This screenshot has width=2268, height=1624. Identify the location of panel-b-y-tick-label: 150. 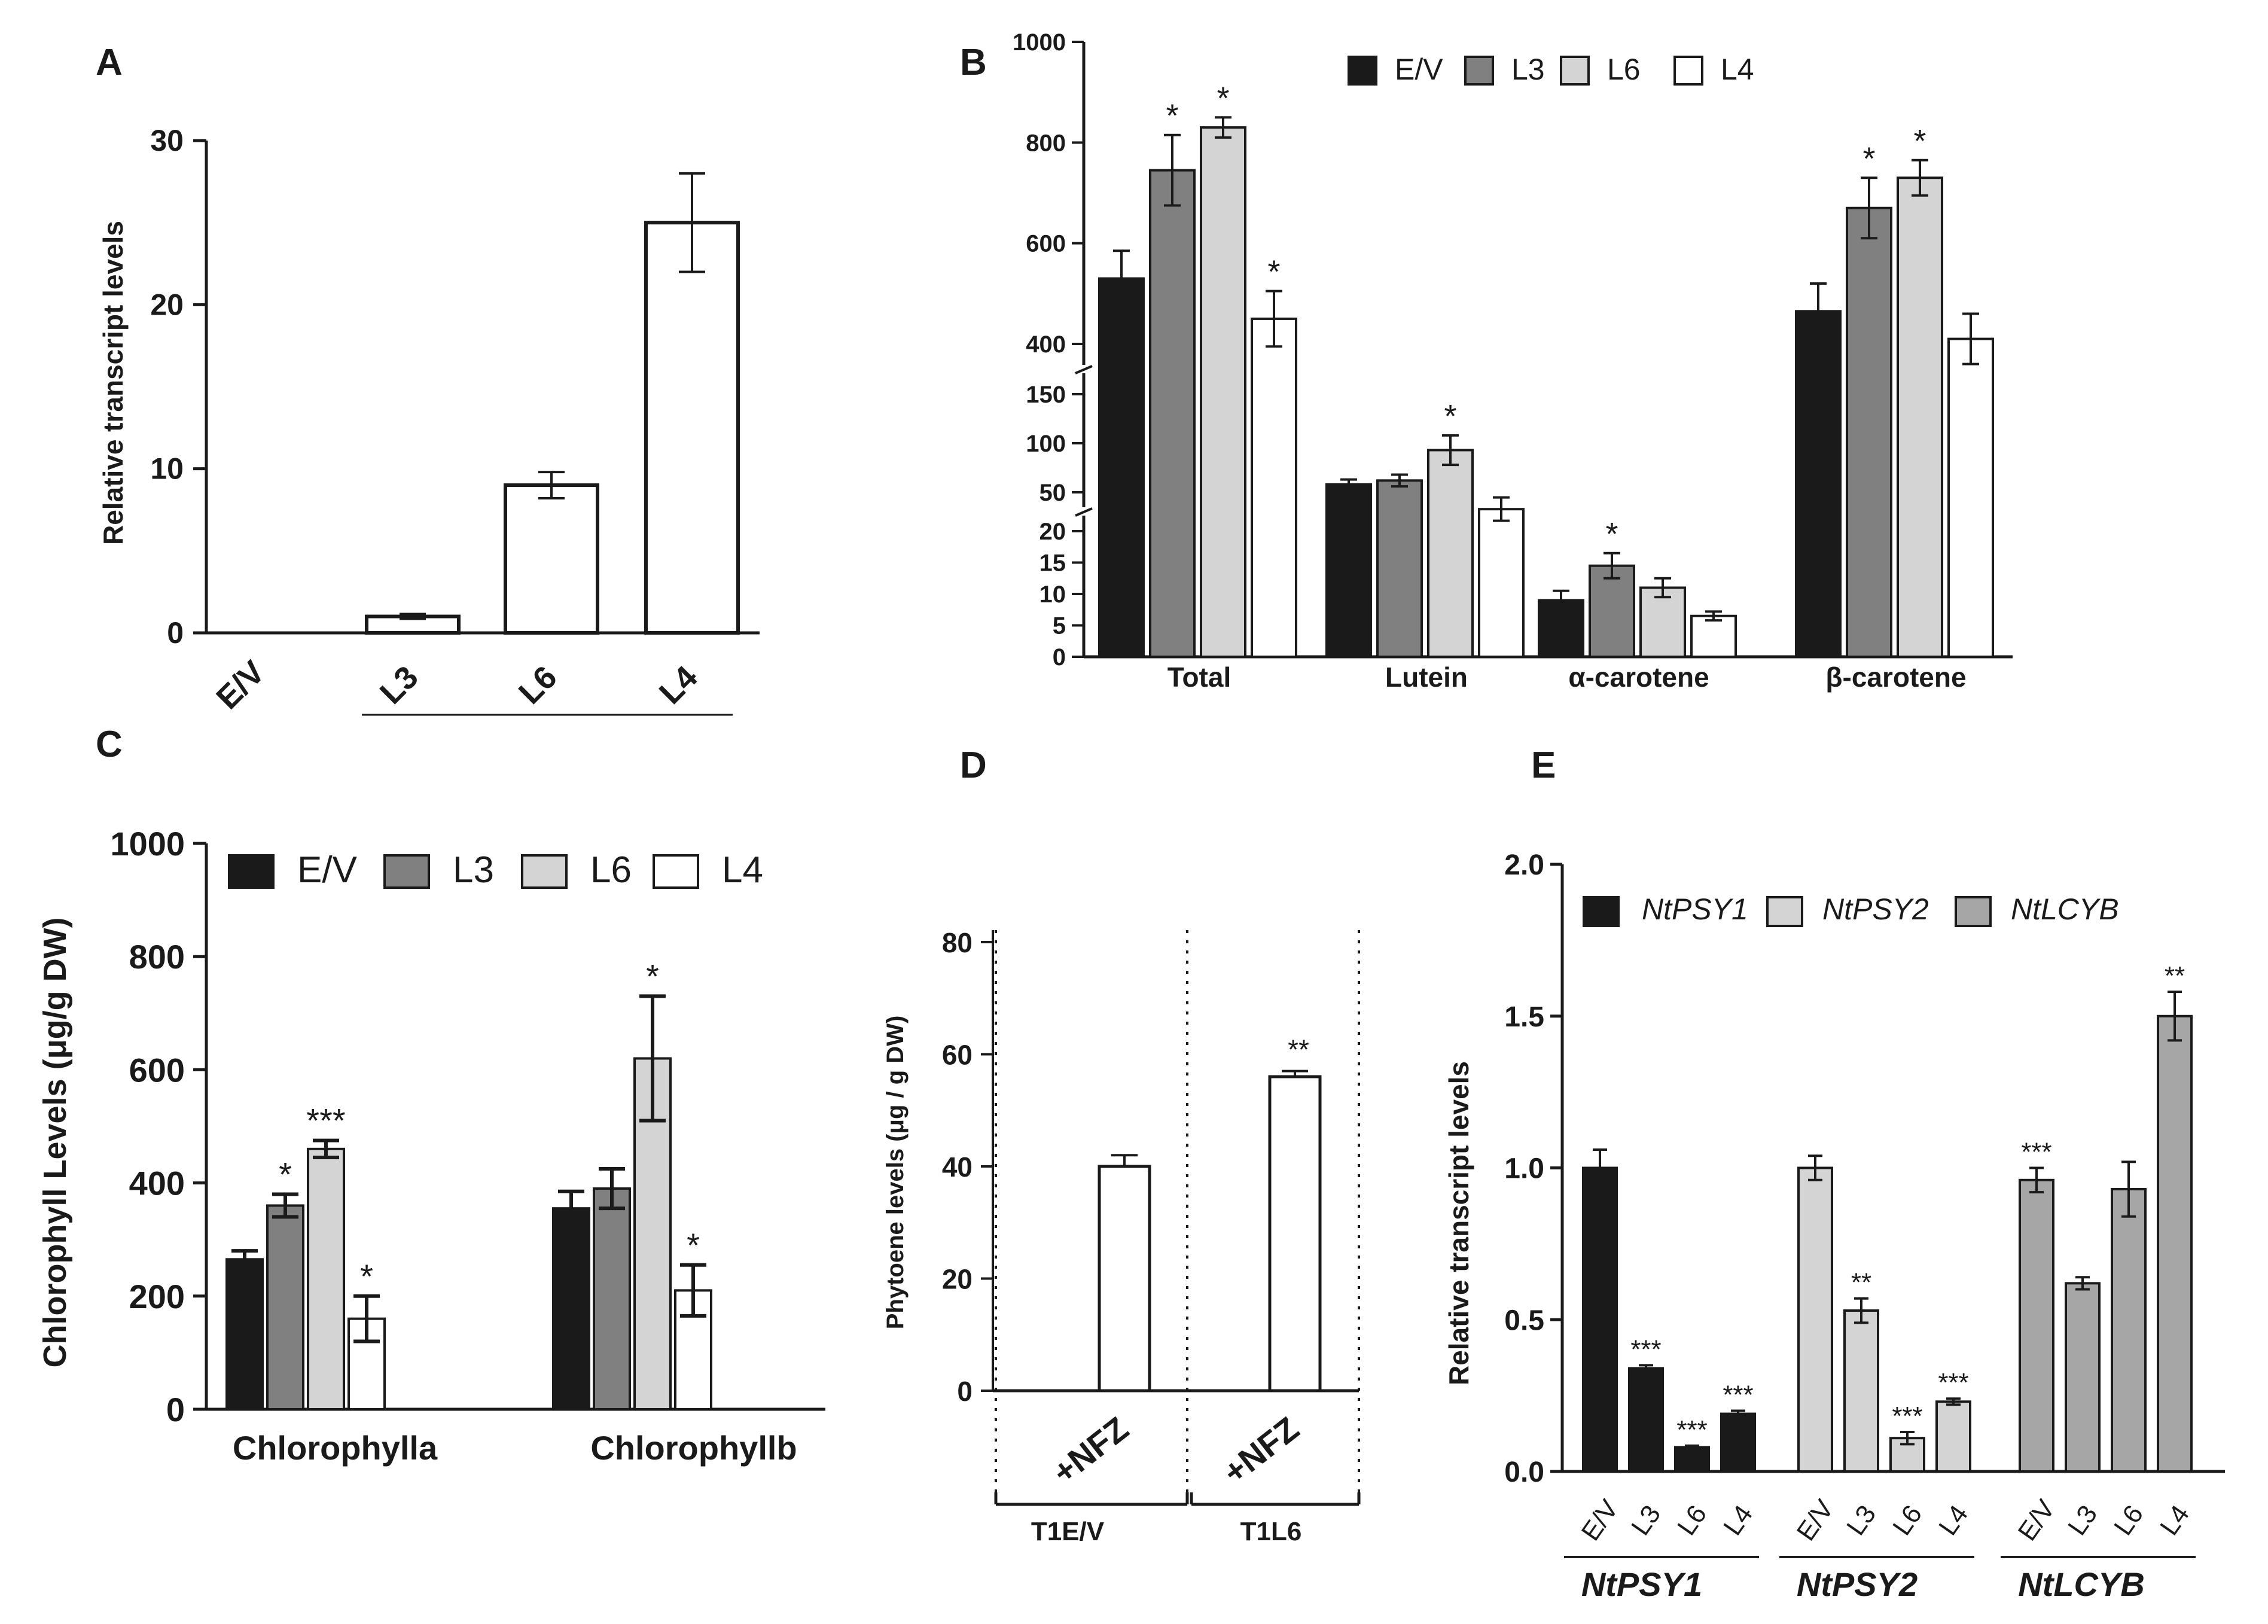
(1046, 395).